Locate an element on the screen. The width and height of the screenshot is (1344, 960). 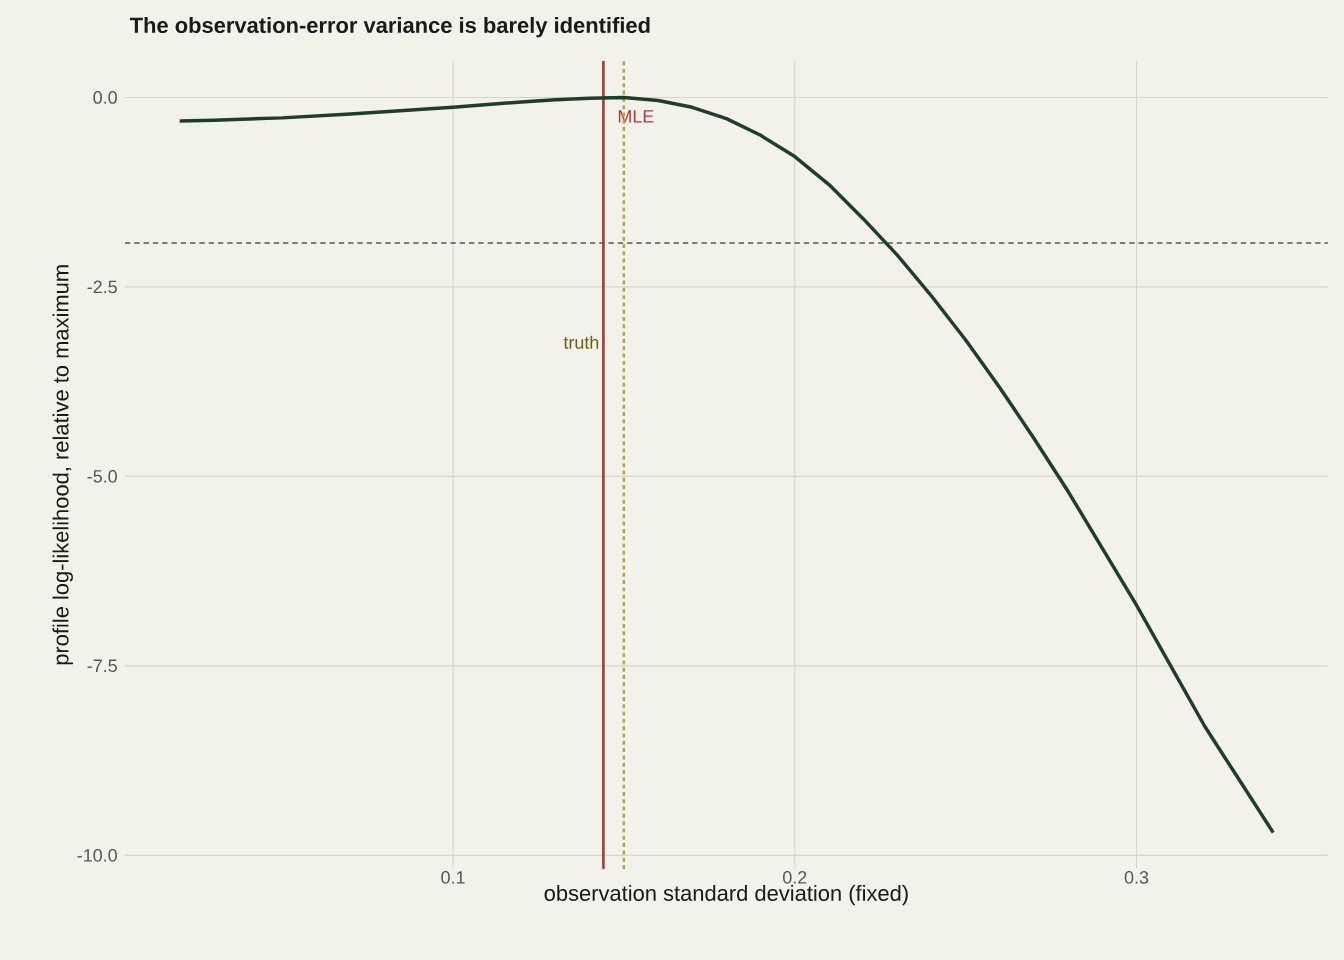
chart-title: The observation-error variance is barely identified is located at coordinates (389, 27).